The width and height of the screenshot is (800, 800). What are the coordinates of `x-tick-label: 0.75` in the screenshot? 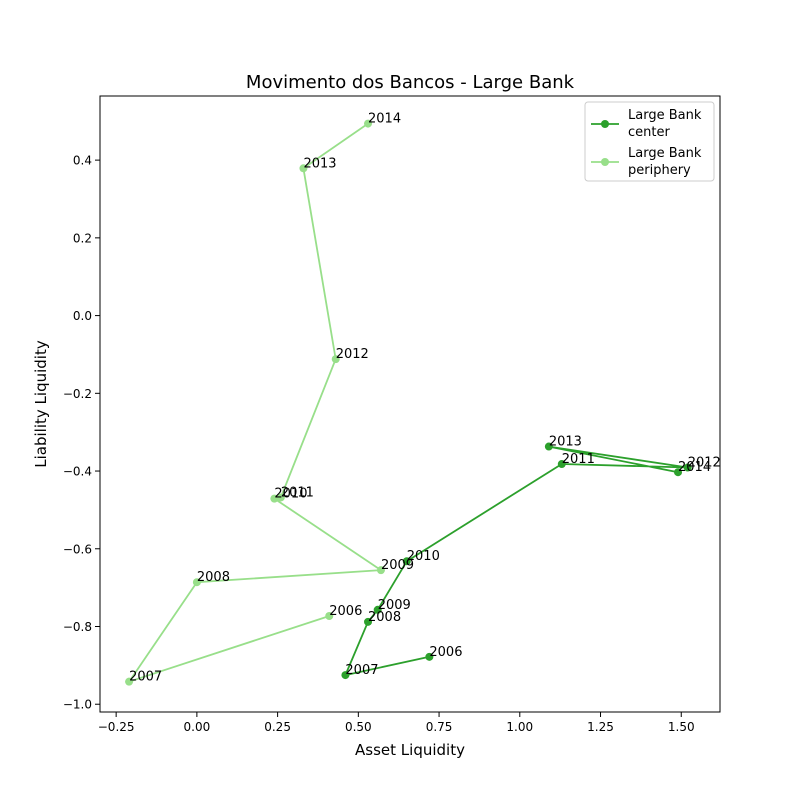 It's located at (439, 727).